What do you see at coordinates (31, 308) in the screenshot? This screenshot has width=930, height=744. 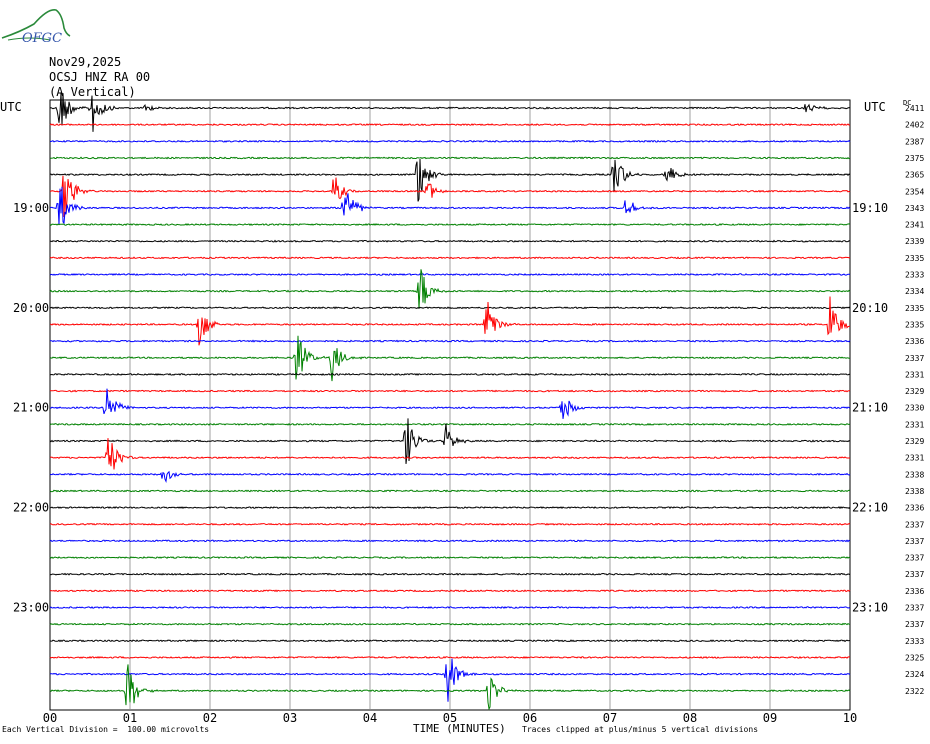 I see `time-label-left: 20:00` at bounding box center [31, 308].